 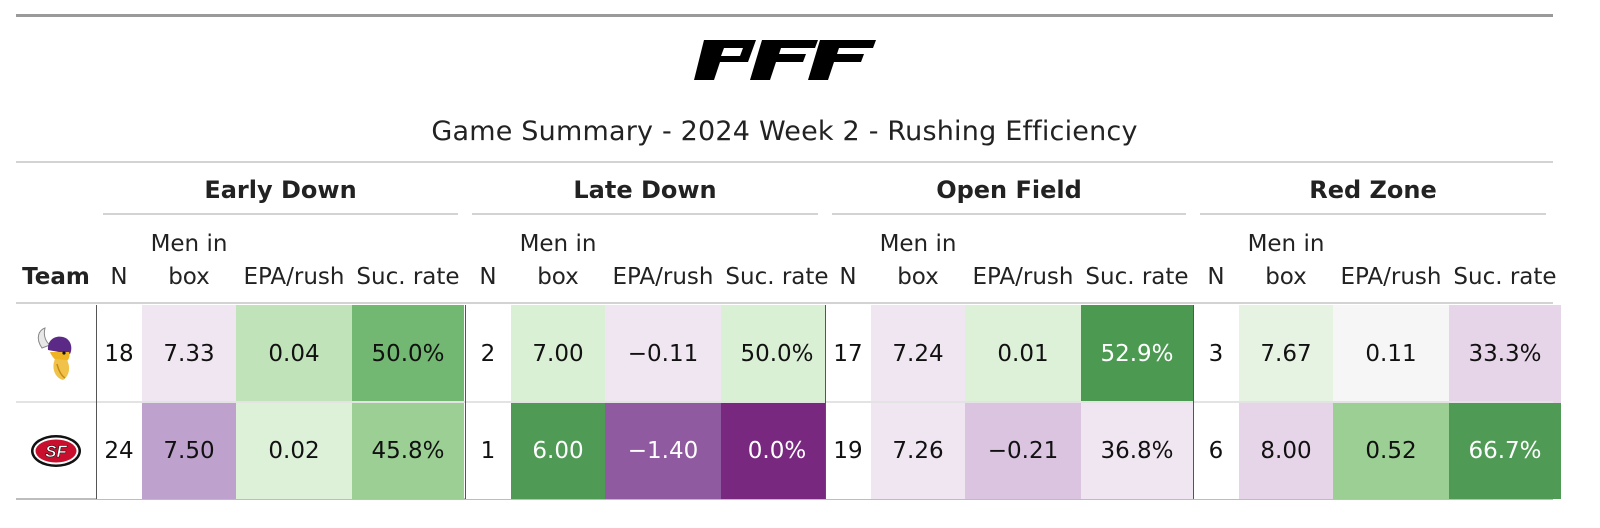 I want to click on svg-text: SF, so click(x=56, y=451).